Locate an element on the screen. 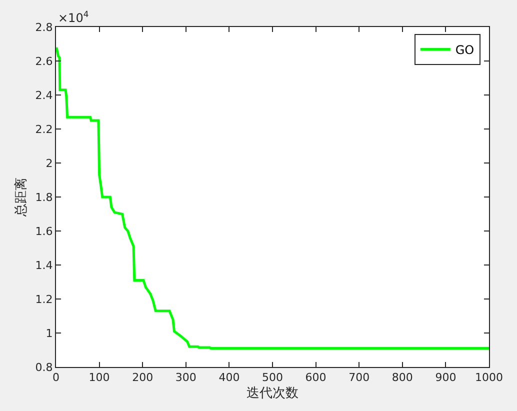  x-tick-label: 700 is located at coordinates (359, 377).